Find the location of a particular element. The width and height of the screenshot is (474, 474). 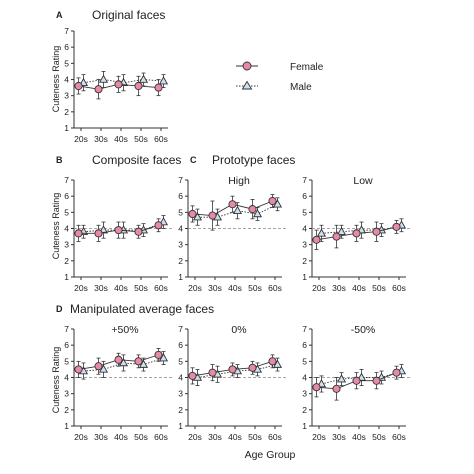

xlabel-age-group: Age Group is located at coordinates (270, 455).